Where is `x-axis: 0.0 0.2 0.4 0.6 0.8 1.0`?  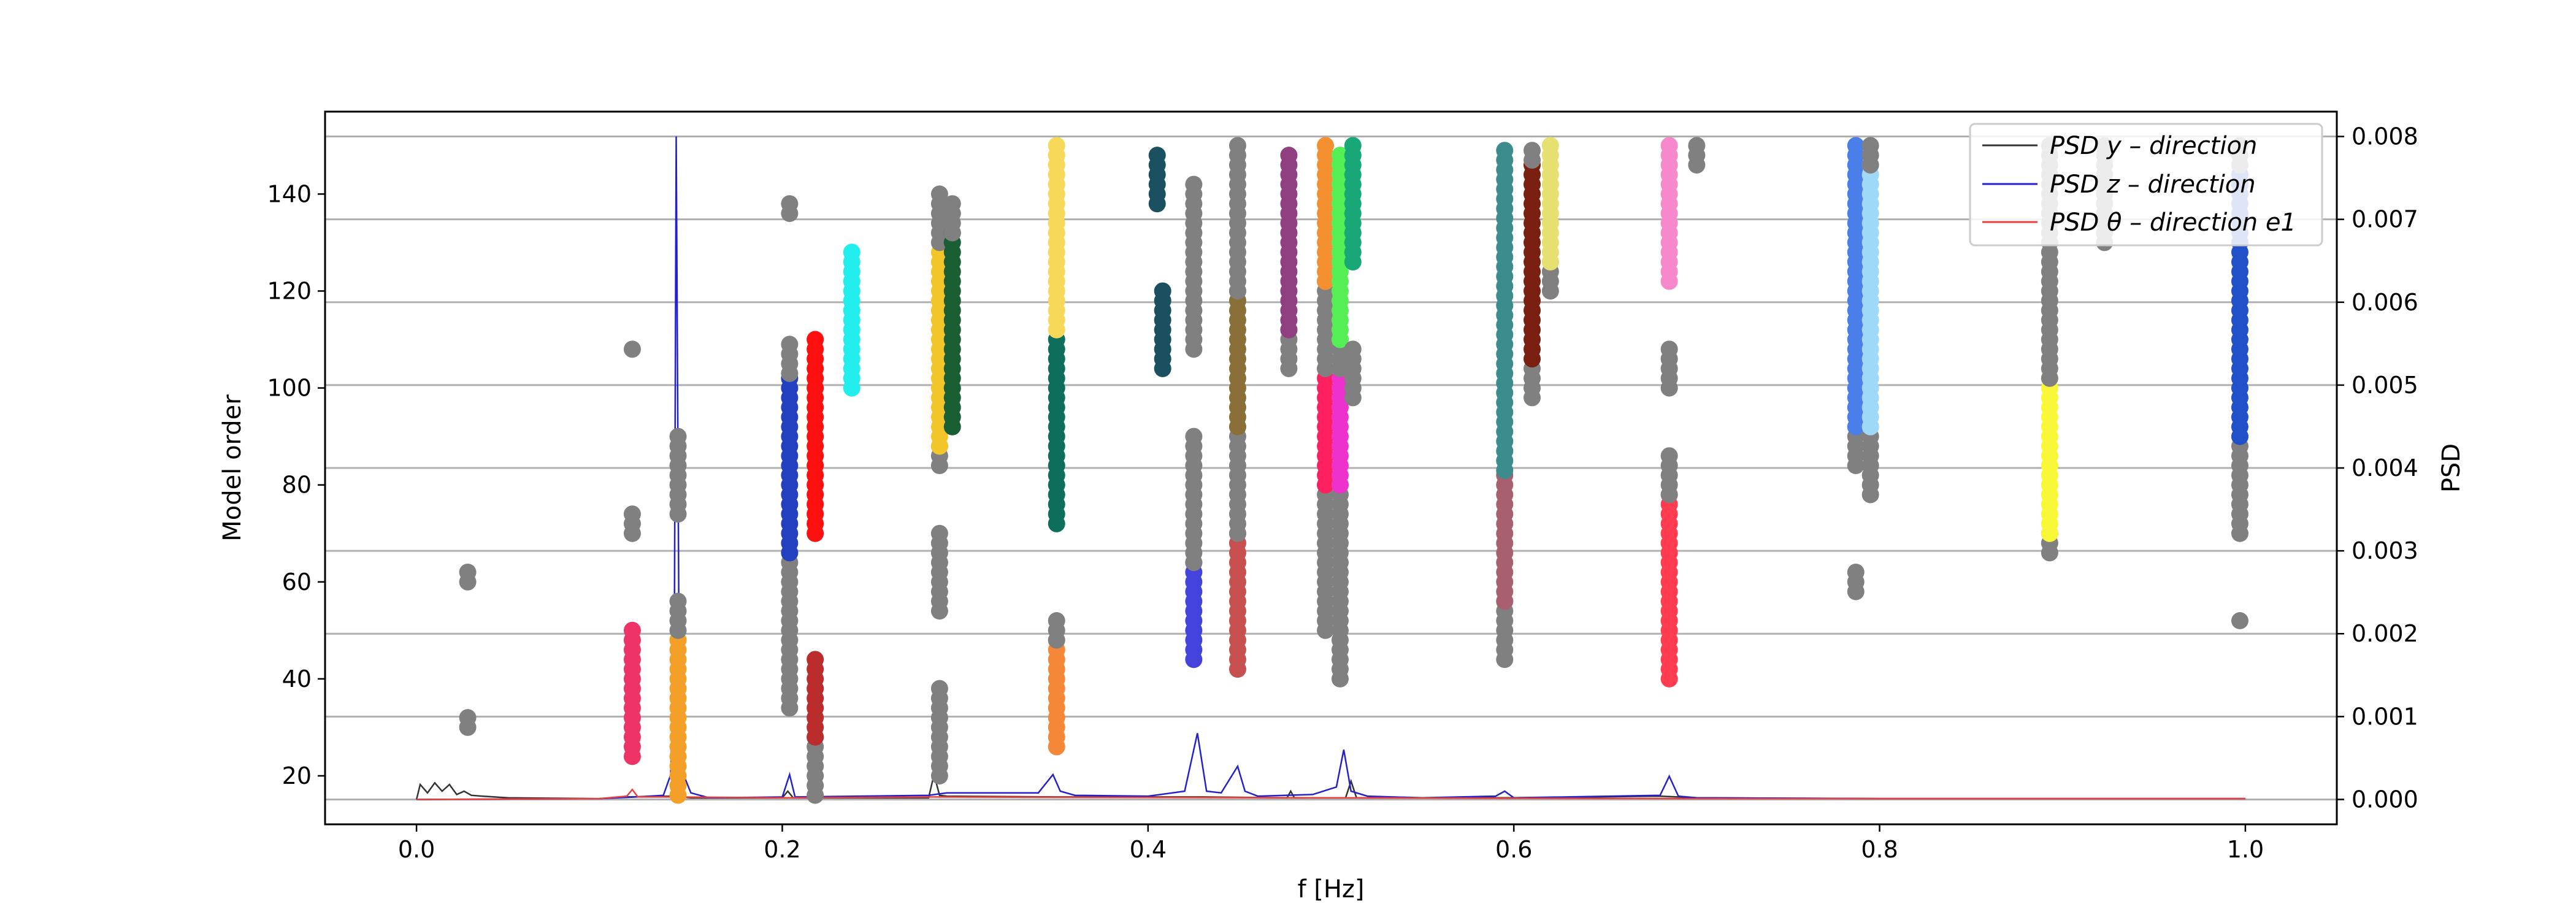
x-axis: 0.0 0.2 0.4 0.6 0.8 1.0 is located at coordinates (1331, 843).